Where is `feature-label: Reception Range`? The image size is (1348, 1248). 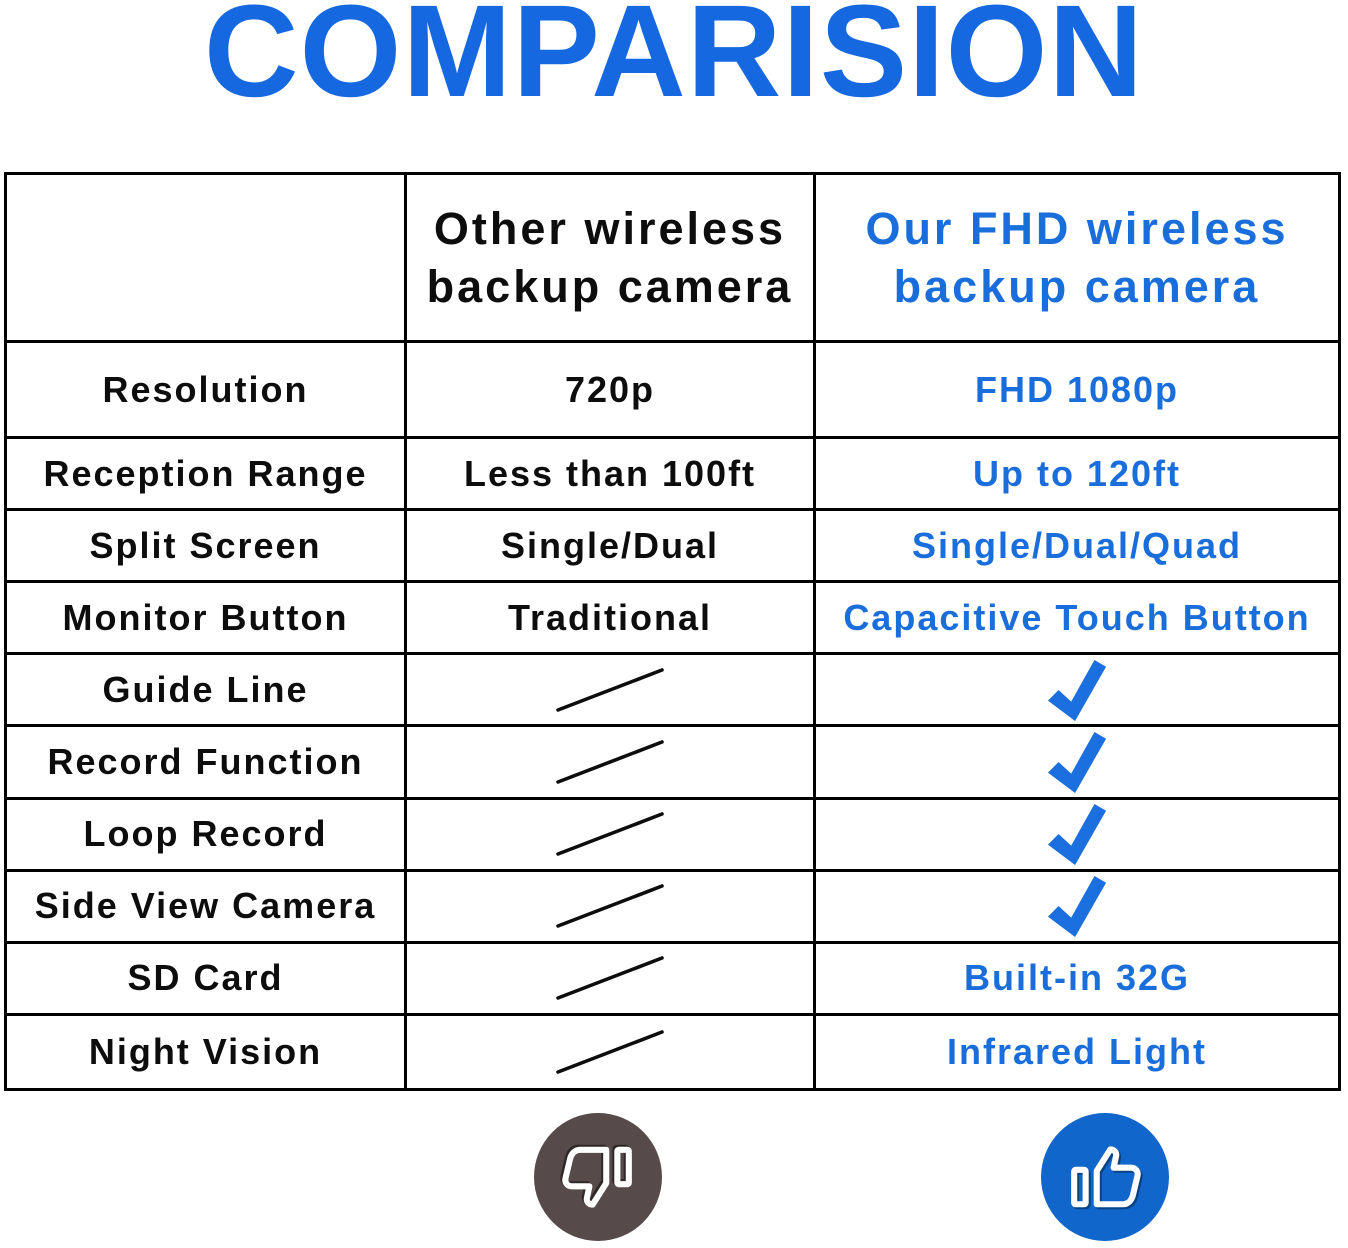
feature-label: Reception Range is located at coordinates (207, 475).